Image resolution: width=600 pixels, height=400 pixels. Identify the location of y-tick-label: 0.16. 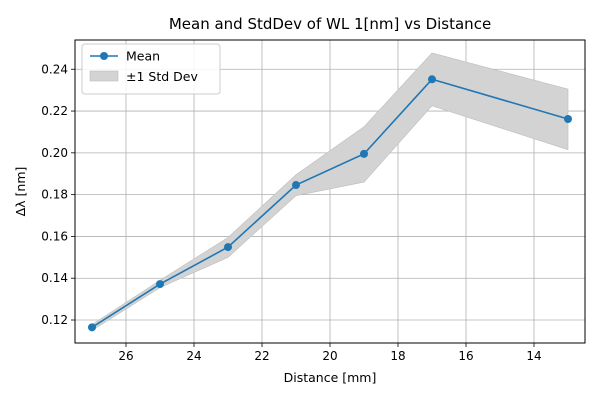
(54, 236).